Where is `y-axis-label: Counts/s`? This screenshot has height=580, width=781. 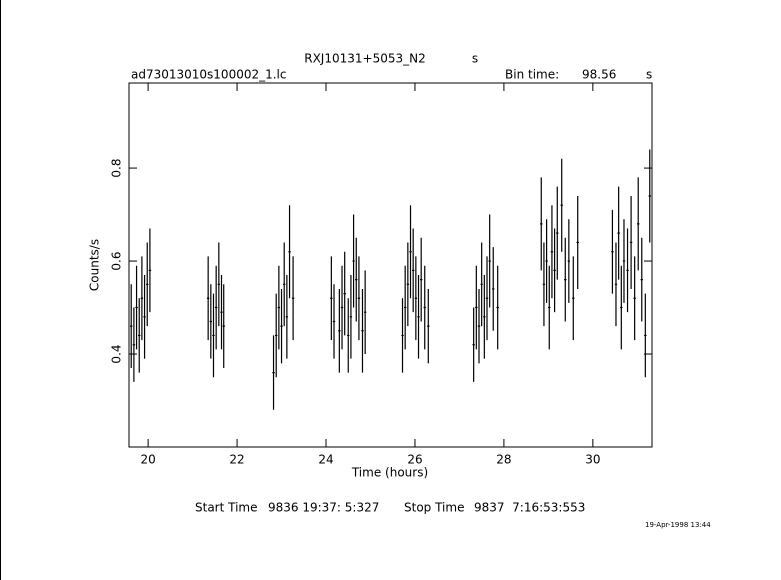 y-axis-label: Counts/s is located at coordinates (95, 265).